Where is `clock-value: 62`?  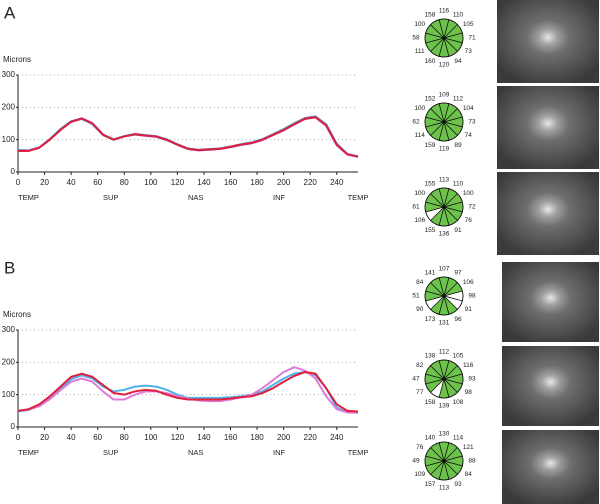 clock-value: 62 is located at coordinates (416, 122).